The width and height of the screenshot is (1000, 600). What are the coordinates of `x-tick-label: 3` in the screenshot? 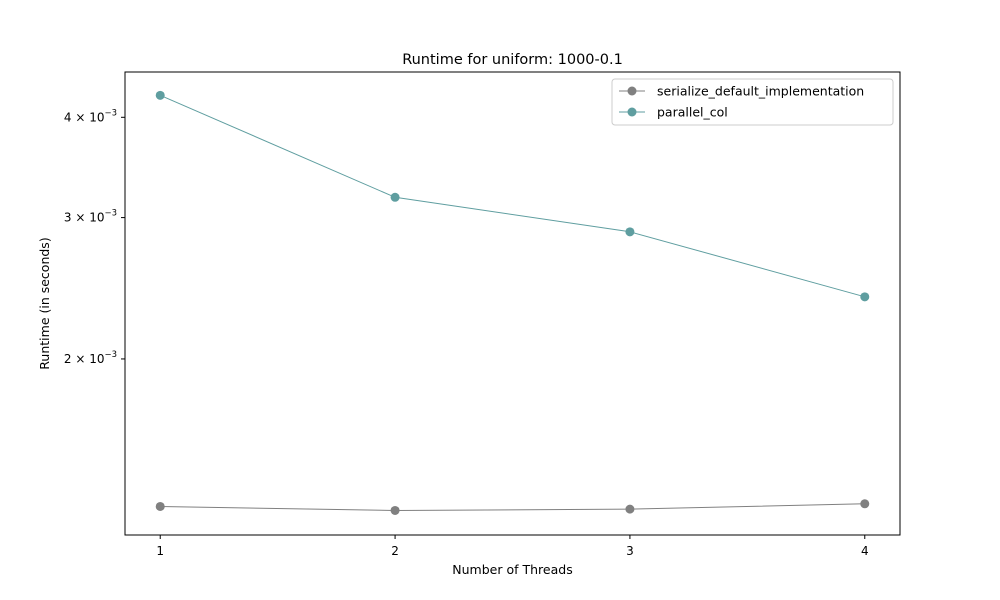 It's located at (630, 551).